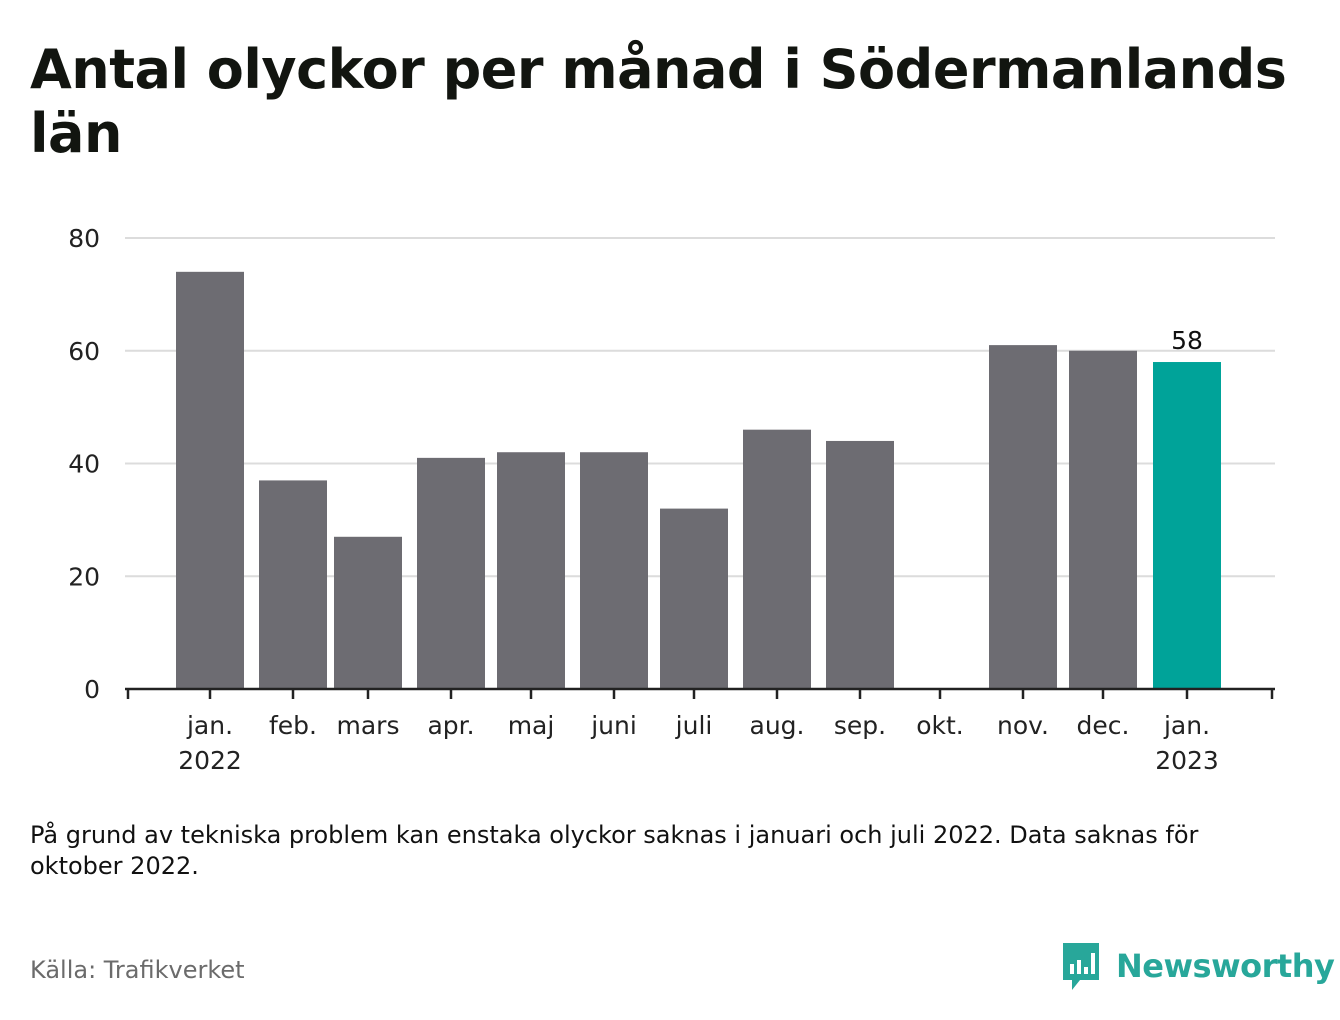 The image size is (1340, 1020). What do you see at coordinates (694, 725) in the screenshot?
I see `x-tick-label: juli` at bounding box center [694, 725].